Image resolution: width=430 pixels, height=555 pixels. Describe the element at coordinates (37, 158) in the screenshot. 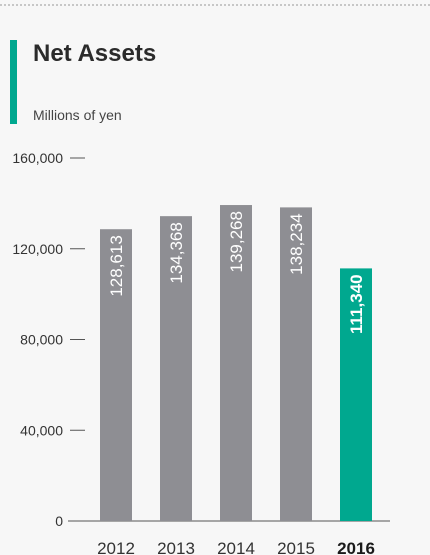

I see `y-tick-label: 160,000` at that location.